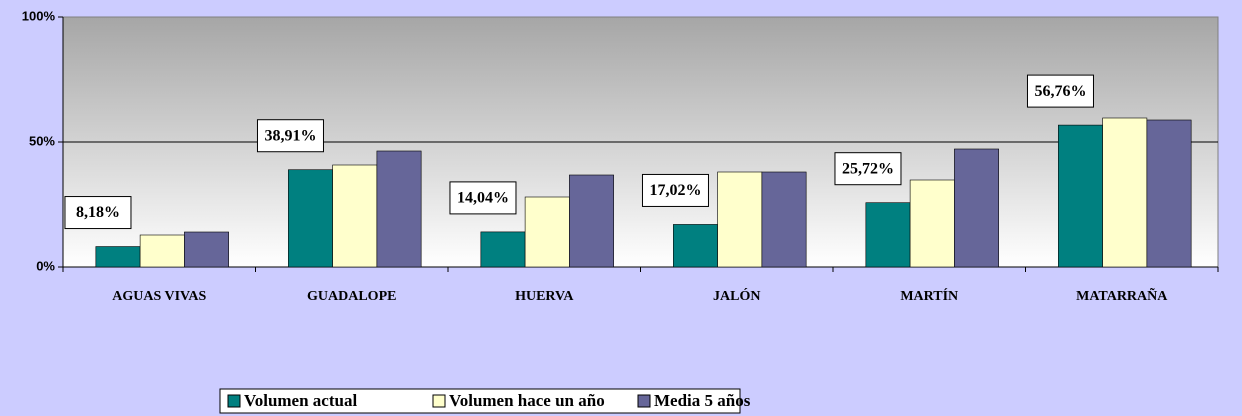 This screenshot has width=1242, height=416. I want to click on legend, so click(480, 401).